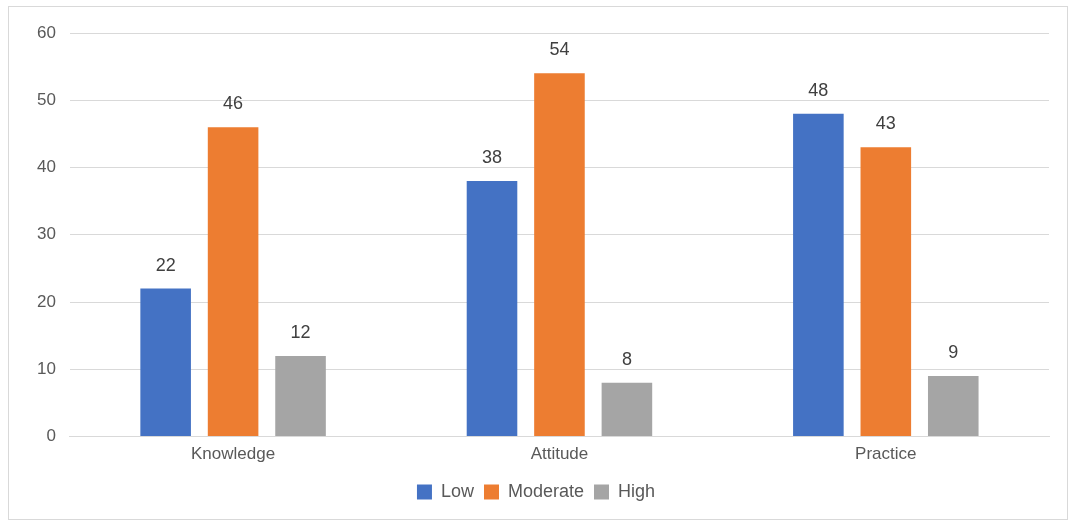  I want to click on data-label: 8, so click(626, 358).